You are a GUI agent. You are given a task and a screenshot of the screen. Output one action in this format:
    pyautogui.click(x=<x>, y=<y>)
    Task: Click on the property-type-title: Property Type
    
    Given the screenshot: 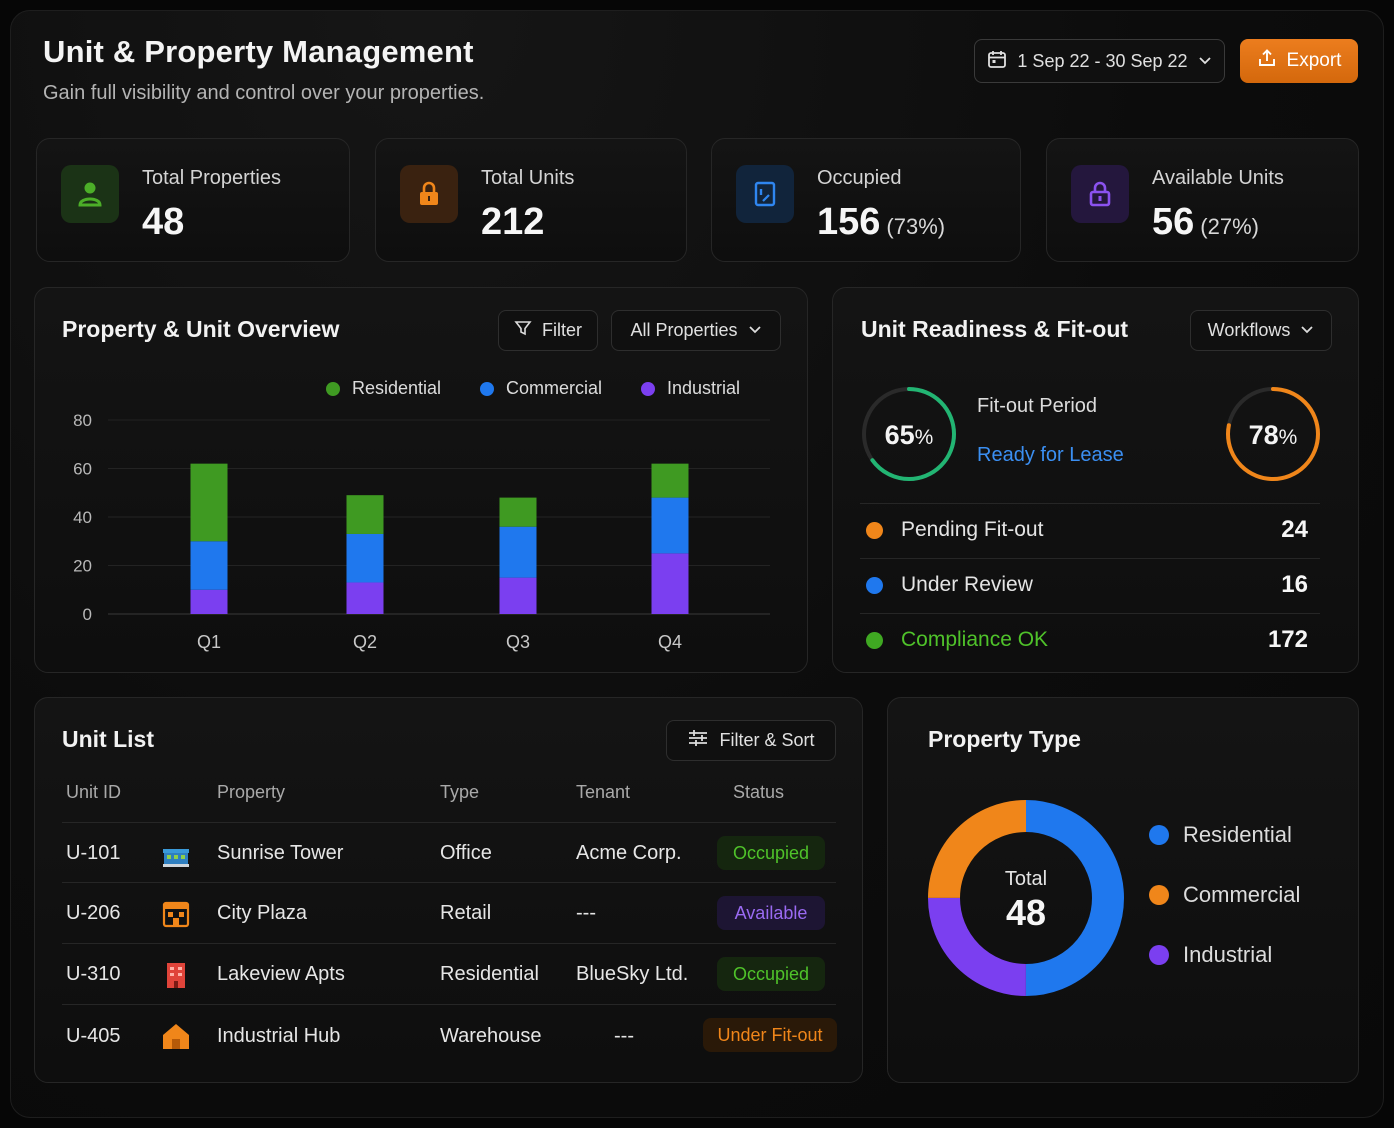 What is the action you would take?
    pyautogui.click(x=1004, y=739)
    